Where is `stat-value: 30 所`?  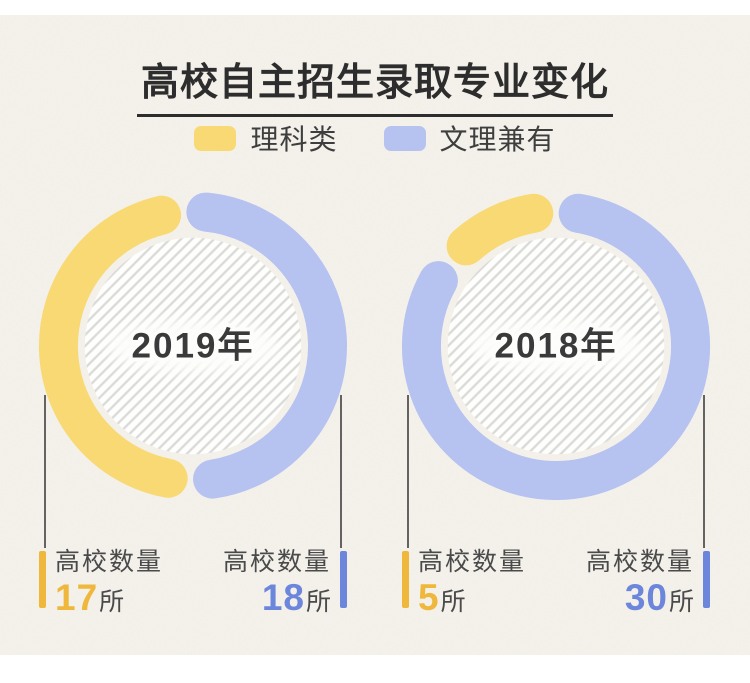 stat-value: 30 所 is located at coordinates (640, 597).